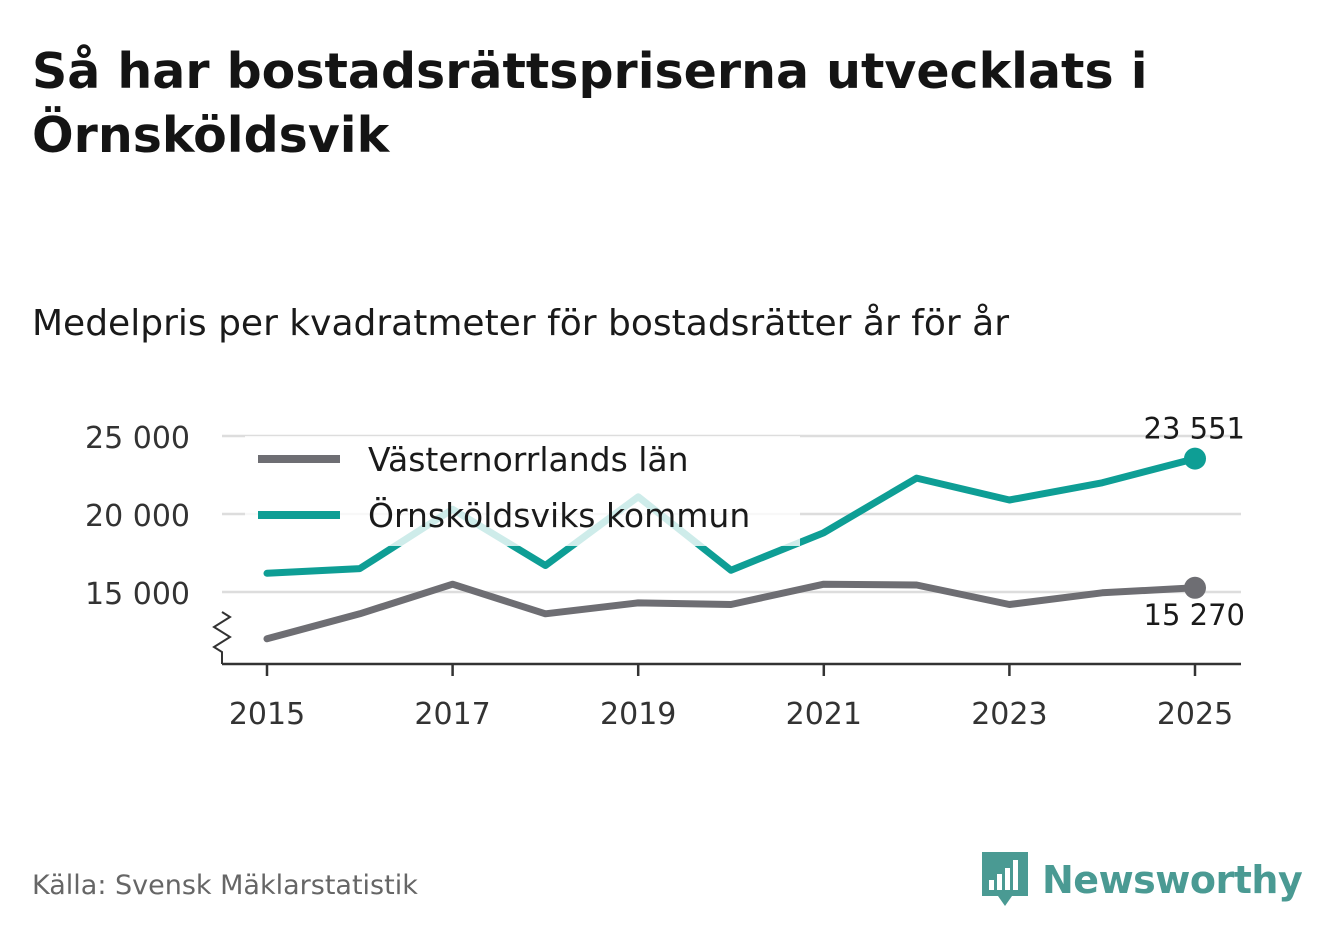  What do you see at coordinates (137, 594) in the screenshot?
I see `y-tick-label-0: 15 000` at bounding box center [137, 594].